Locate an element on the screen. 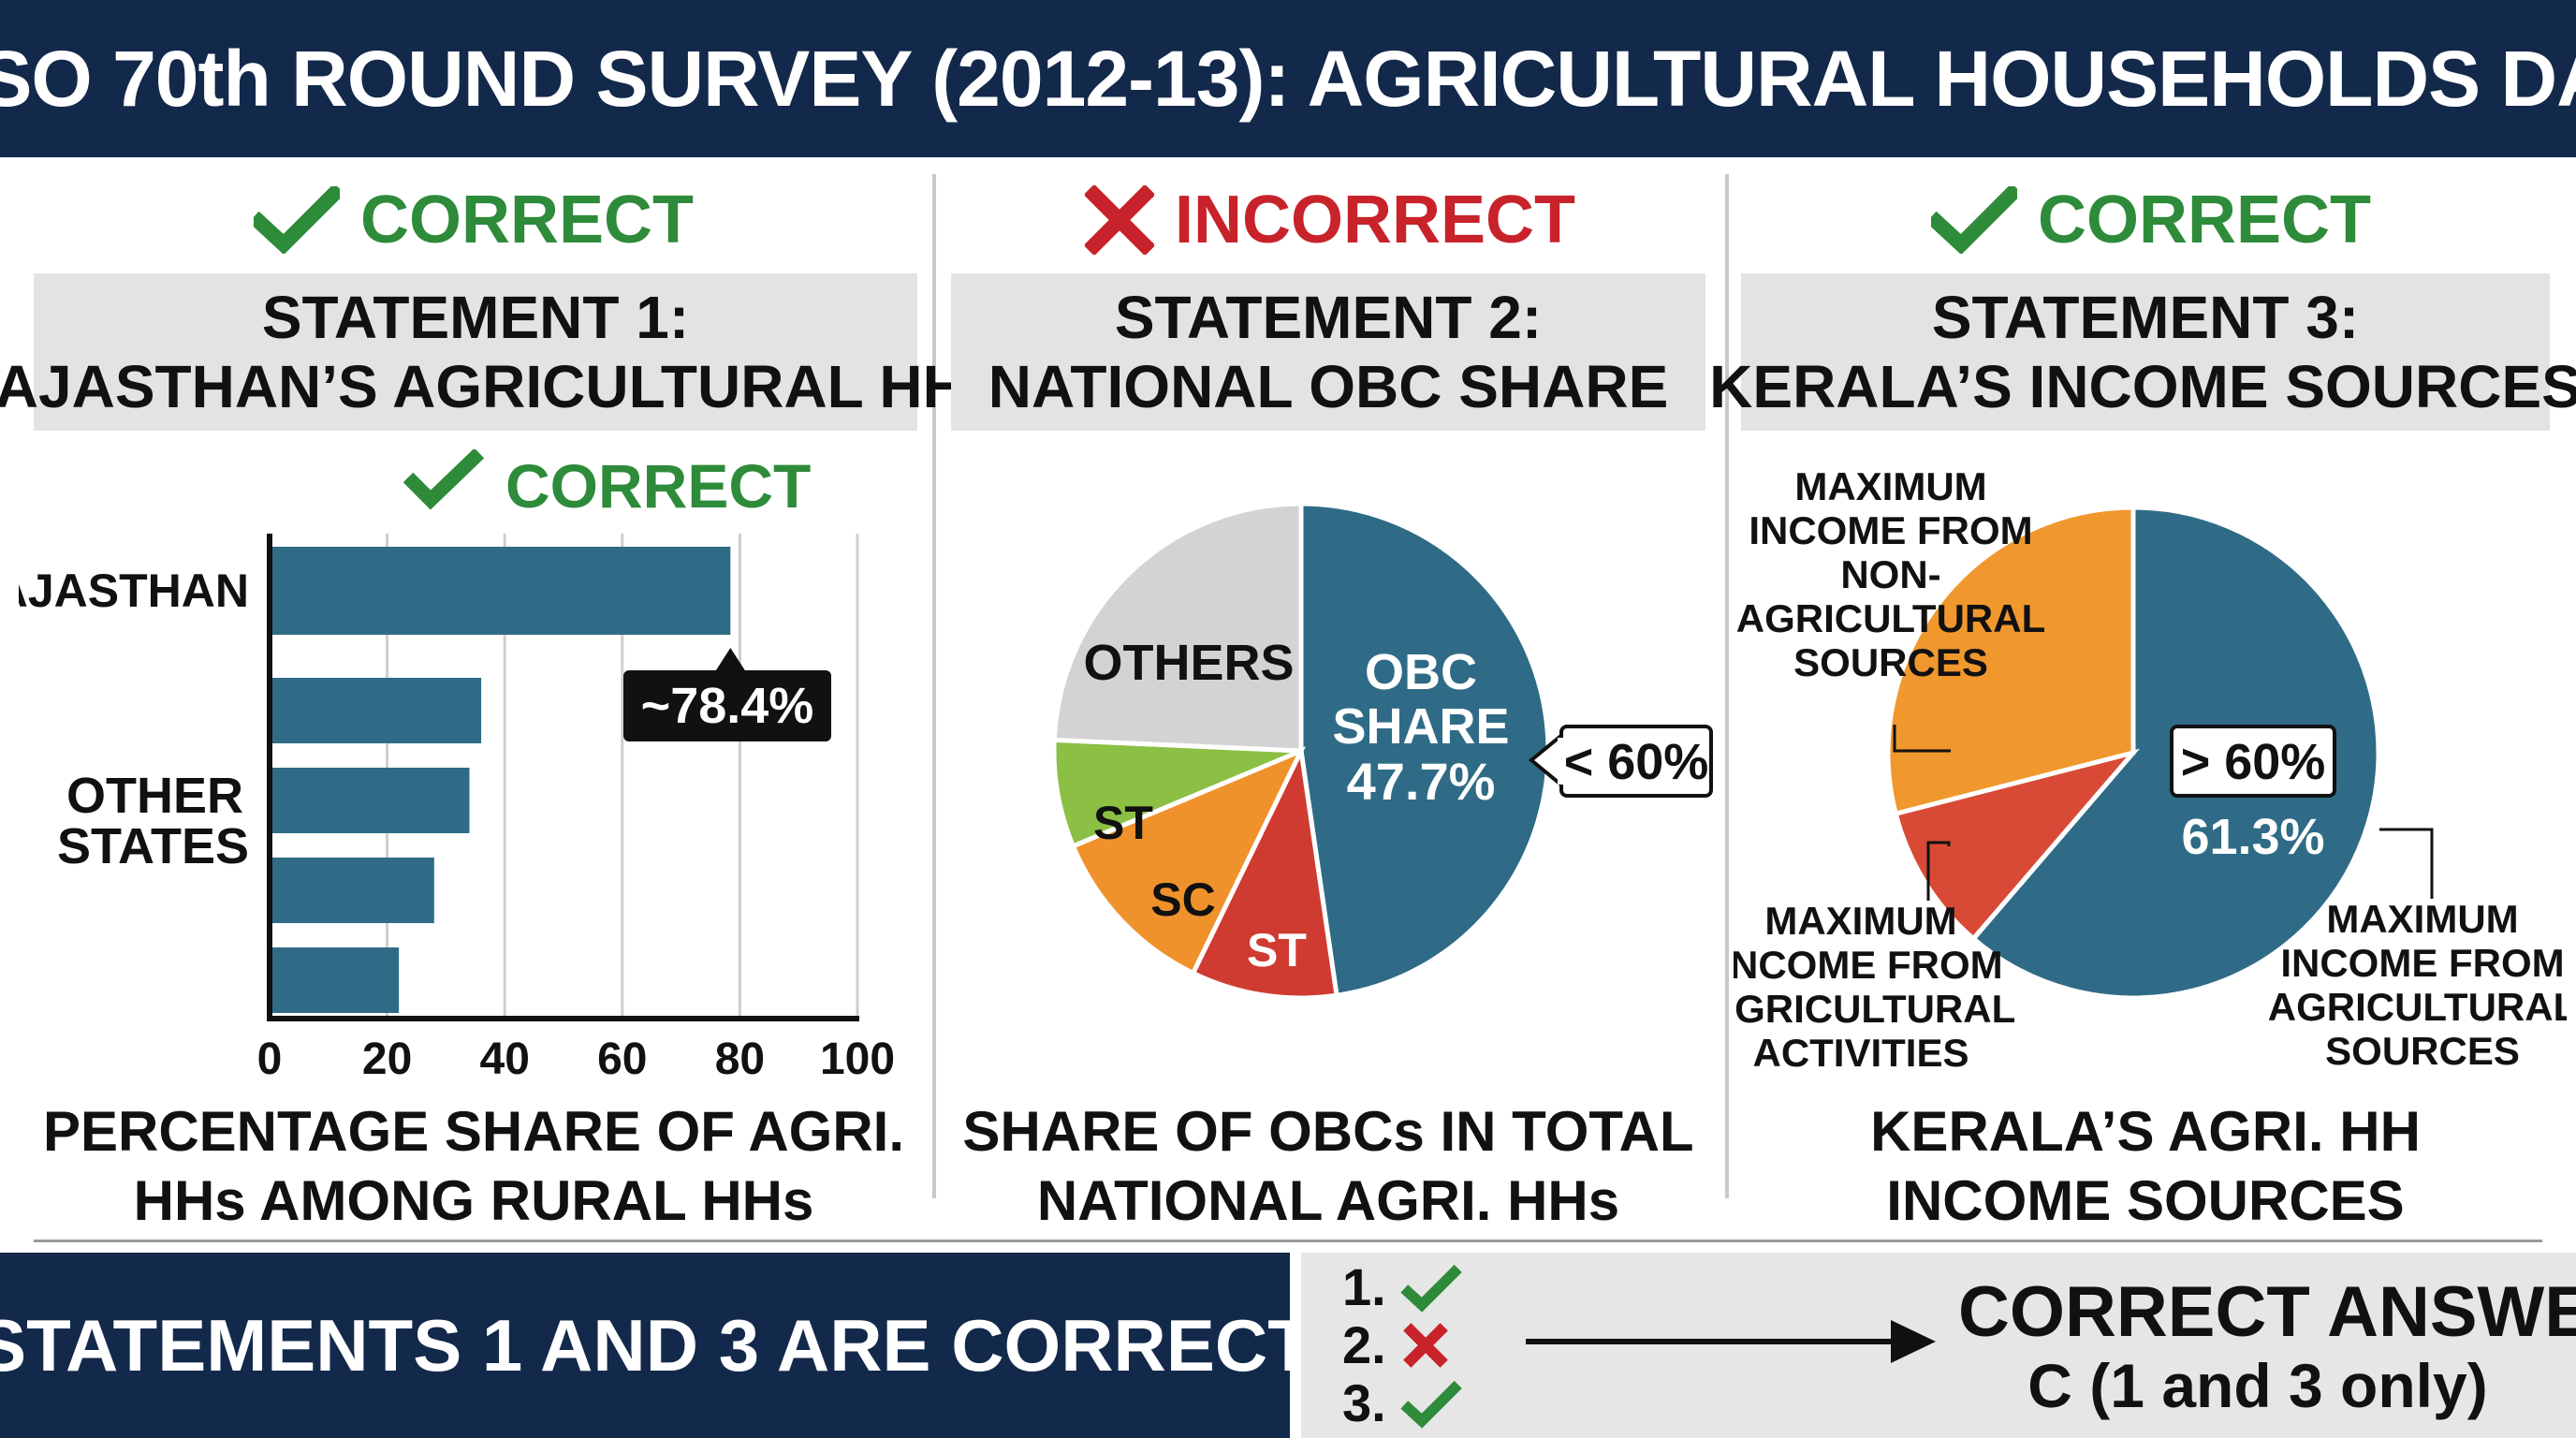 Image resolution: width=2576 pixels, height=1438 pixels. tick-label: 60 is located at coordinates (622, 1059).